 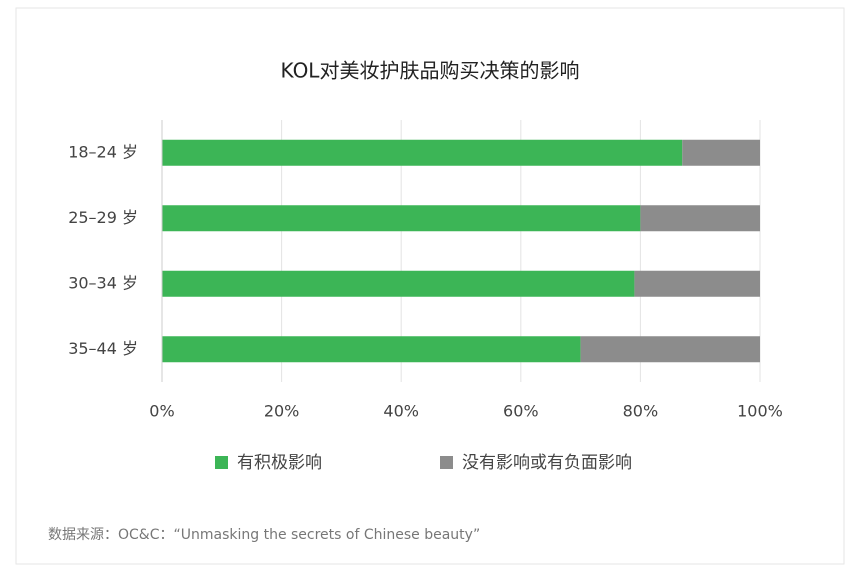 What do you see at coordinates (103, 282) in the screenshot?
I see `y-tick-label: 30–34 岁` at bounding box center [103, 282].